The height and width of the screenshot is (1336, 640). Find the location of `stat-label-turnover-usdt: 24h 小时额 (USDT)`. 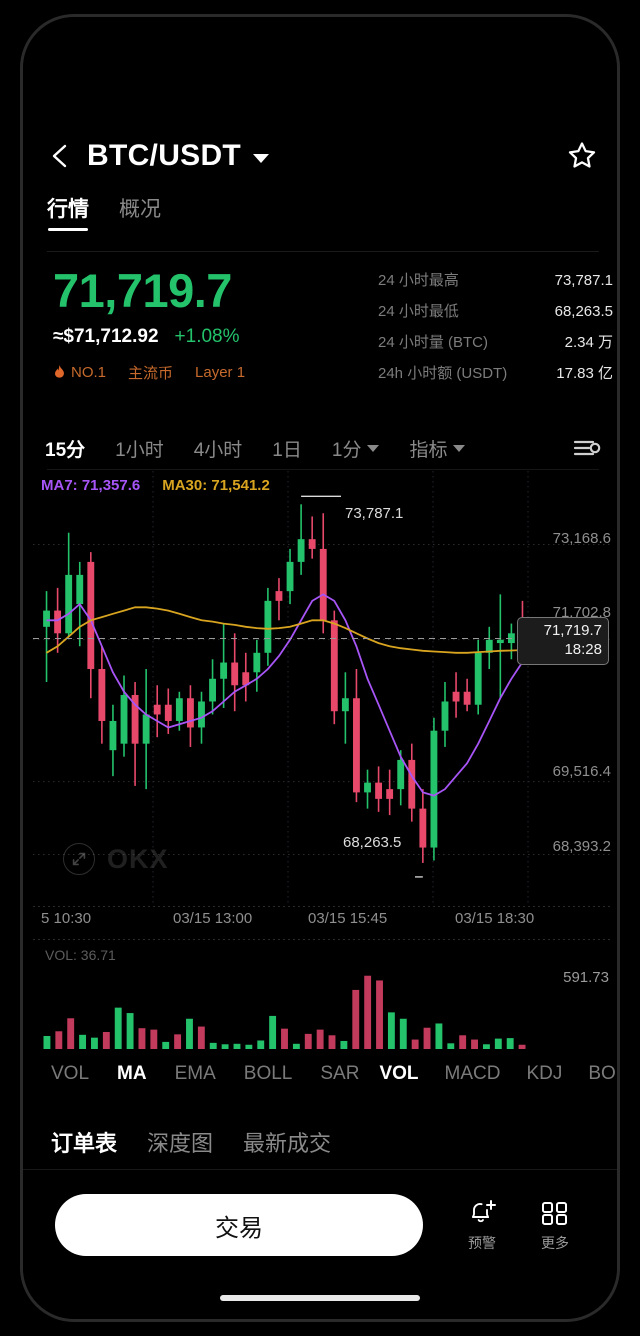

stat-label-turnover-usdt: 24h 小时额 (USDT) is located at coordinates (443, 373).